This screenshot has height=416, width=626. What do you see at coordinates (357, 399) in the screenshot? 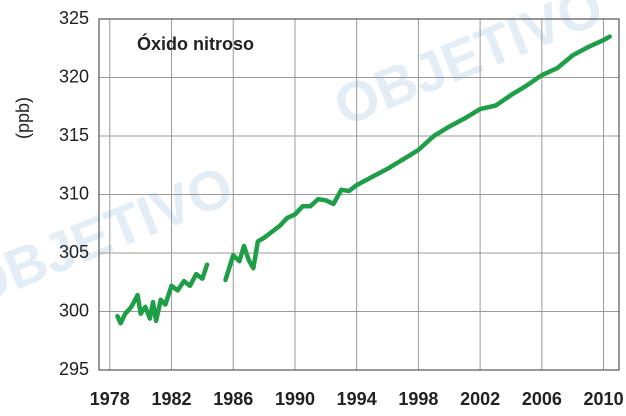
I see `x-tick-label: 1994` at bounding box center [357, 399].